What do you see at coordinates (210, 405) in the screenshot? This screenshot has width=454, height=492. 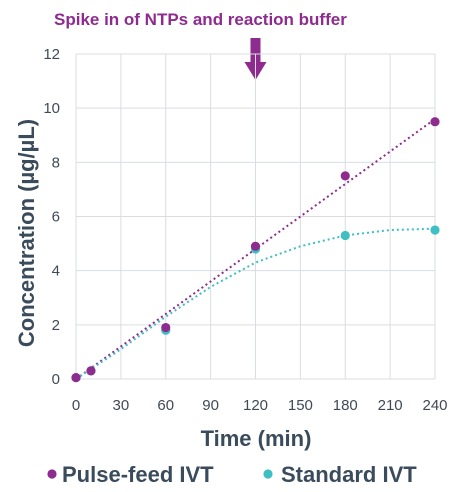 I see `x-tick-label: 90` at bounding box center [210, 405].